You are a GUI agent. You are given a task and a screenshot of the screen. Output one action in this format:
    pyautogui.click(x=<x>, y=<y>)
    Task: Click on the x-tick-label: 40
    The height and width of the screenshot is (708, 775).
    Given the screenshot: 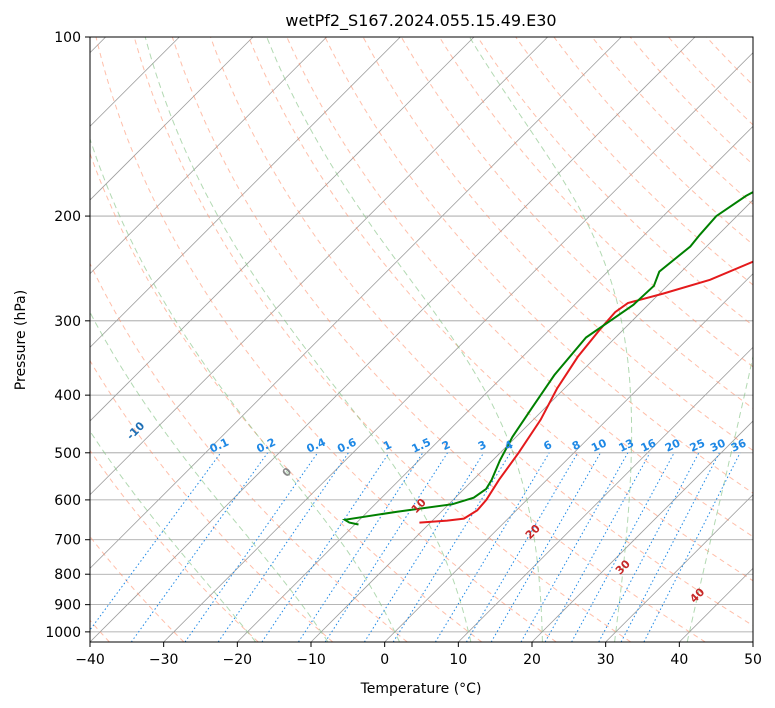 What is the action you would take?
    pyautogui.click(x=679, y=660)
    